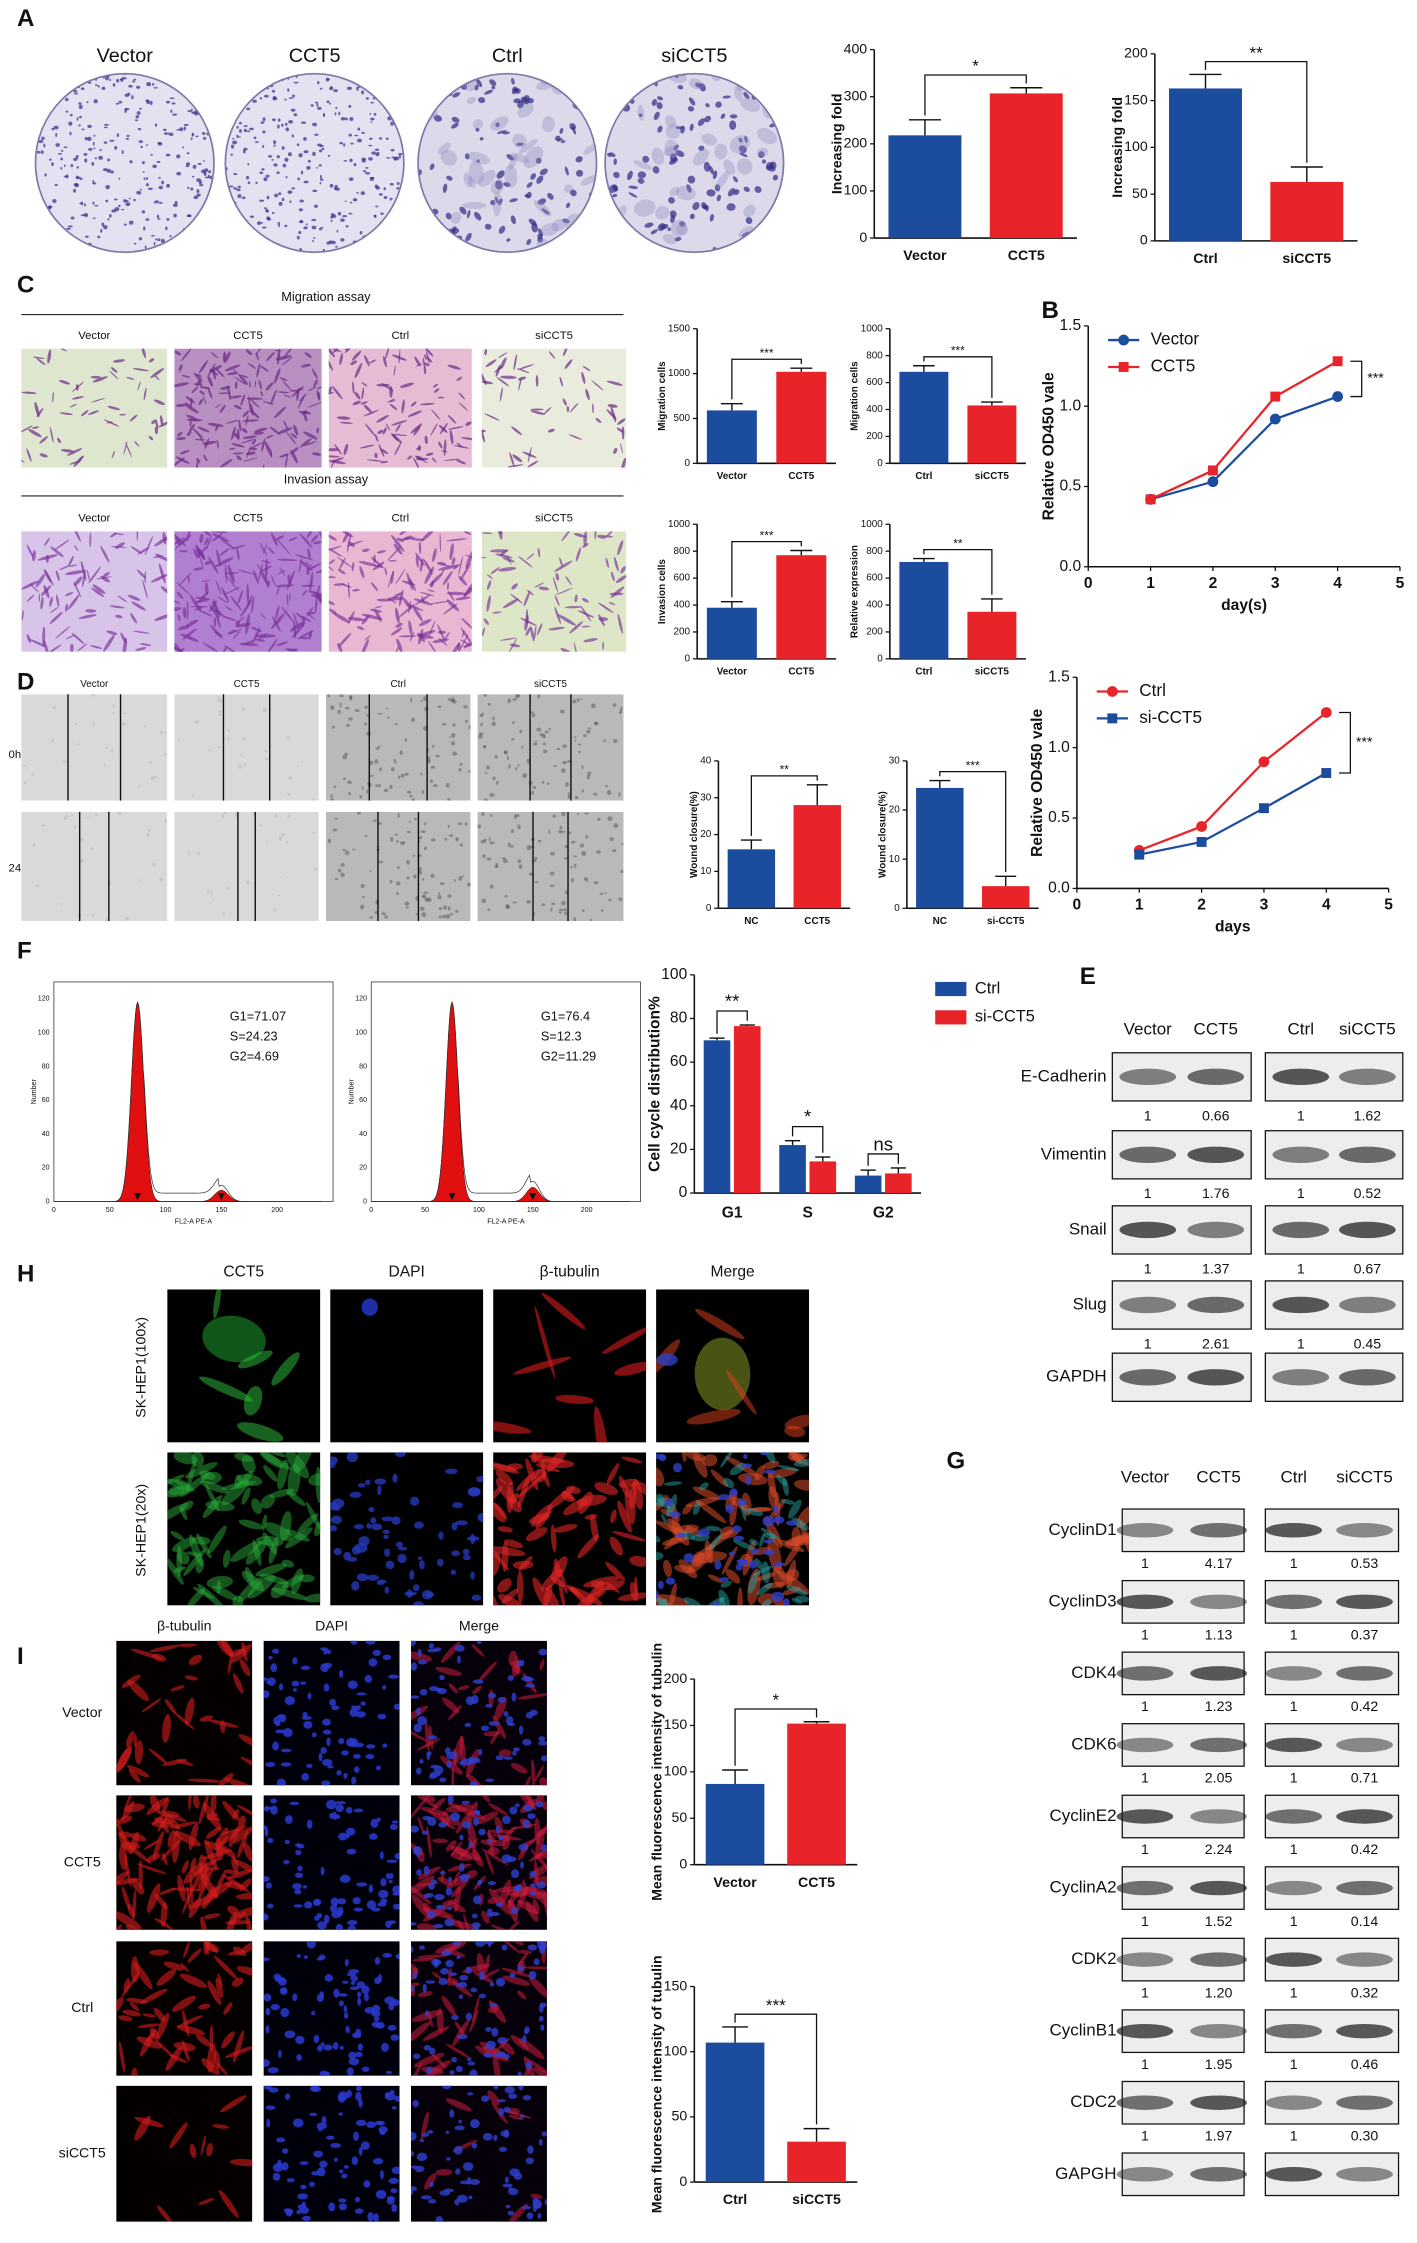  What do you see at coordinates (706, 834) in the screenshot?
I see `y-tick-label: 20` at bounding box center [706, 834].